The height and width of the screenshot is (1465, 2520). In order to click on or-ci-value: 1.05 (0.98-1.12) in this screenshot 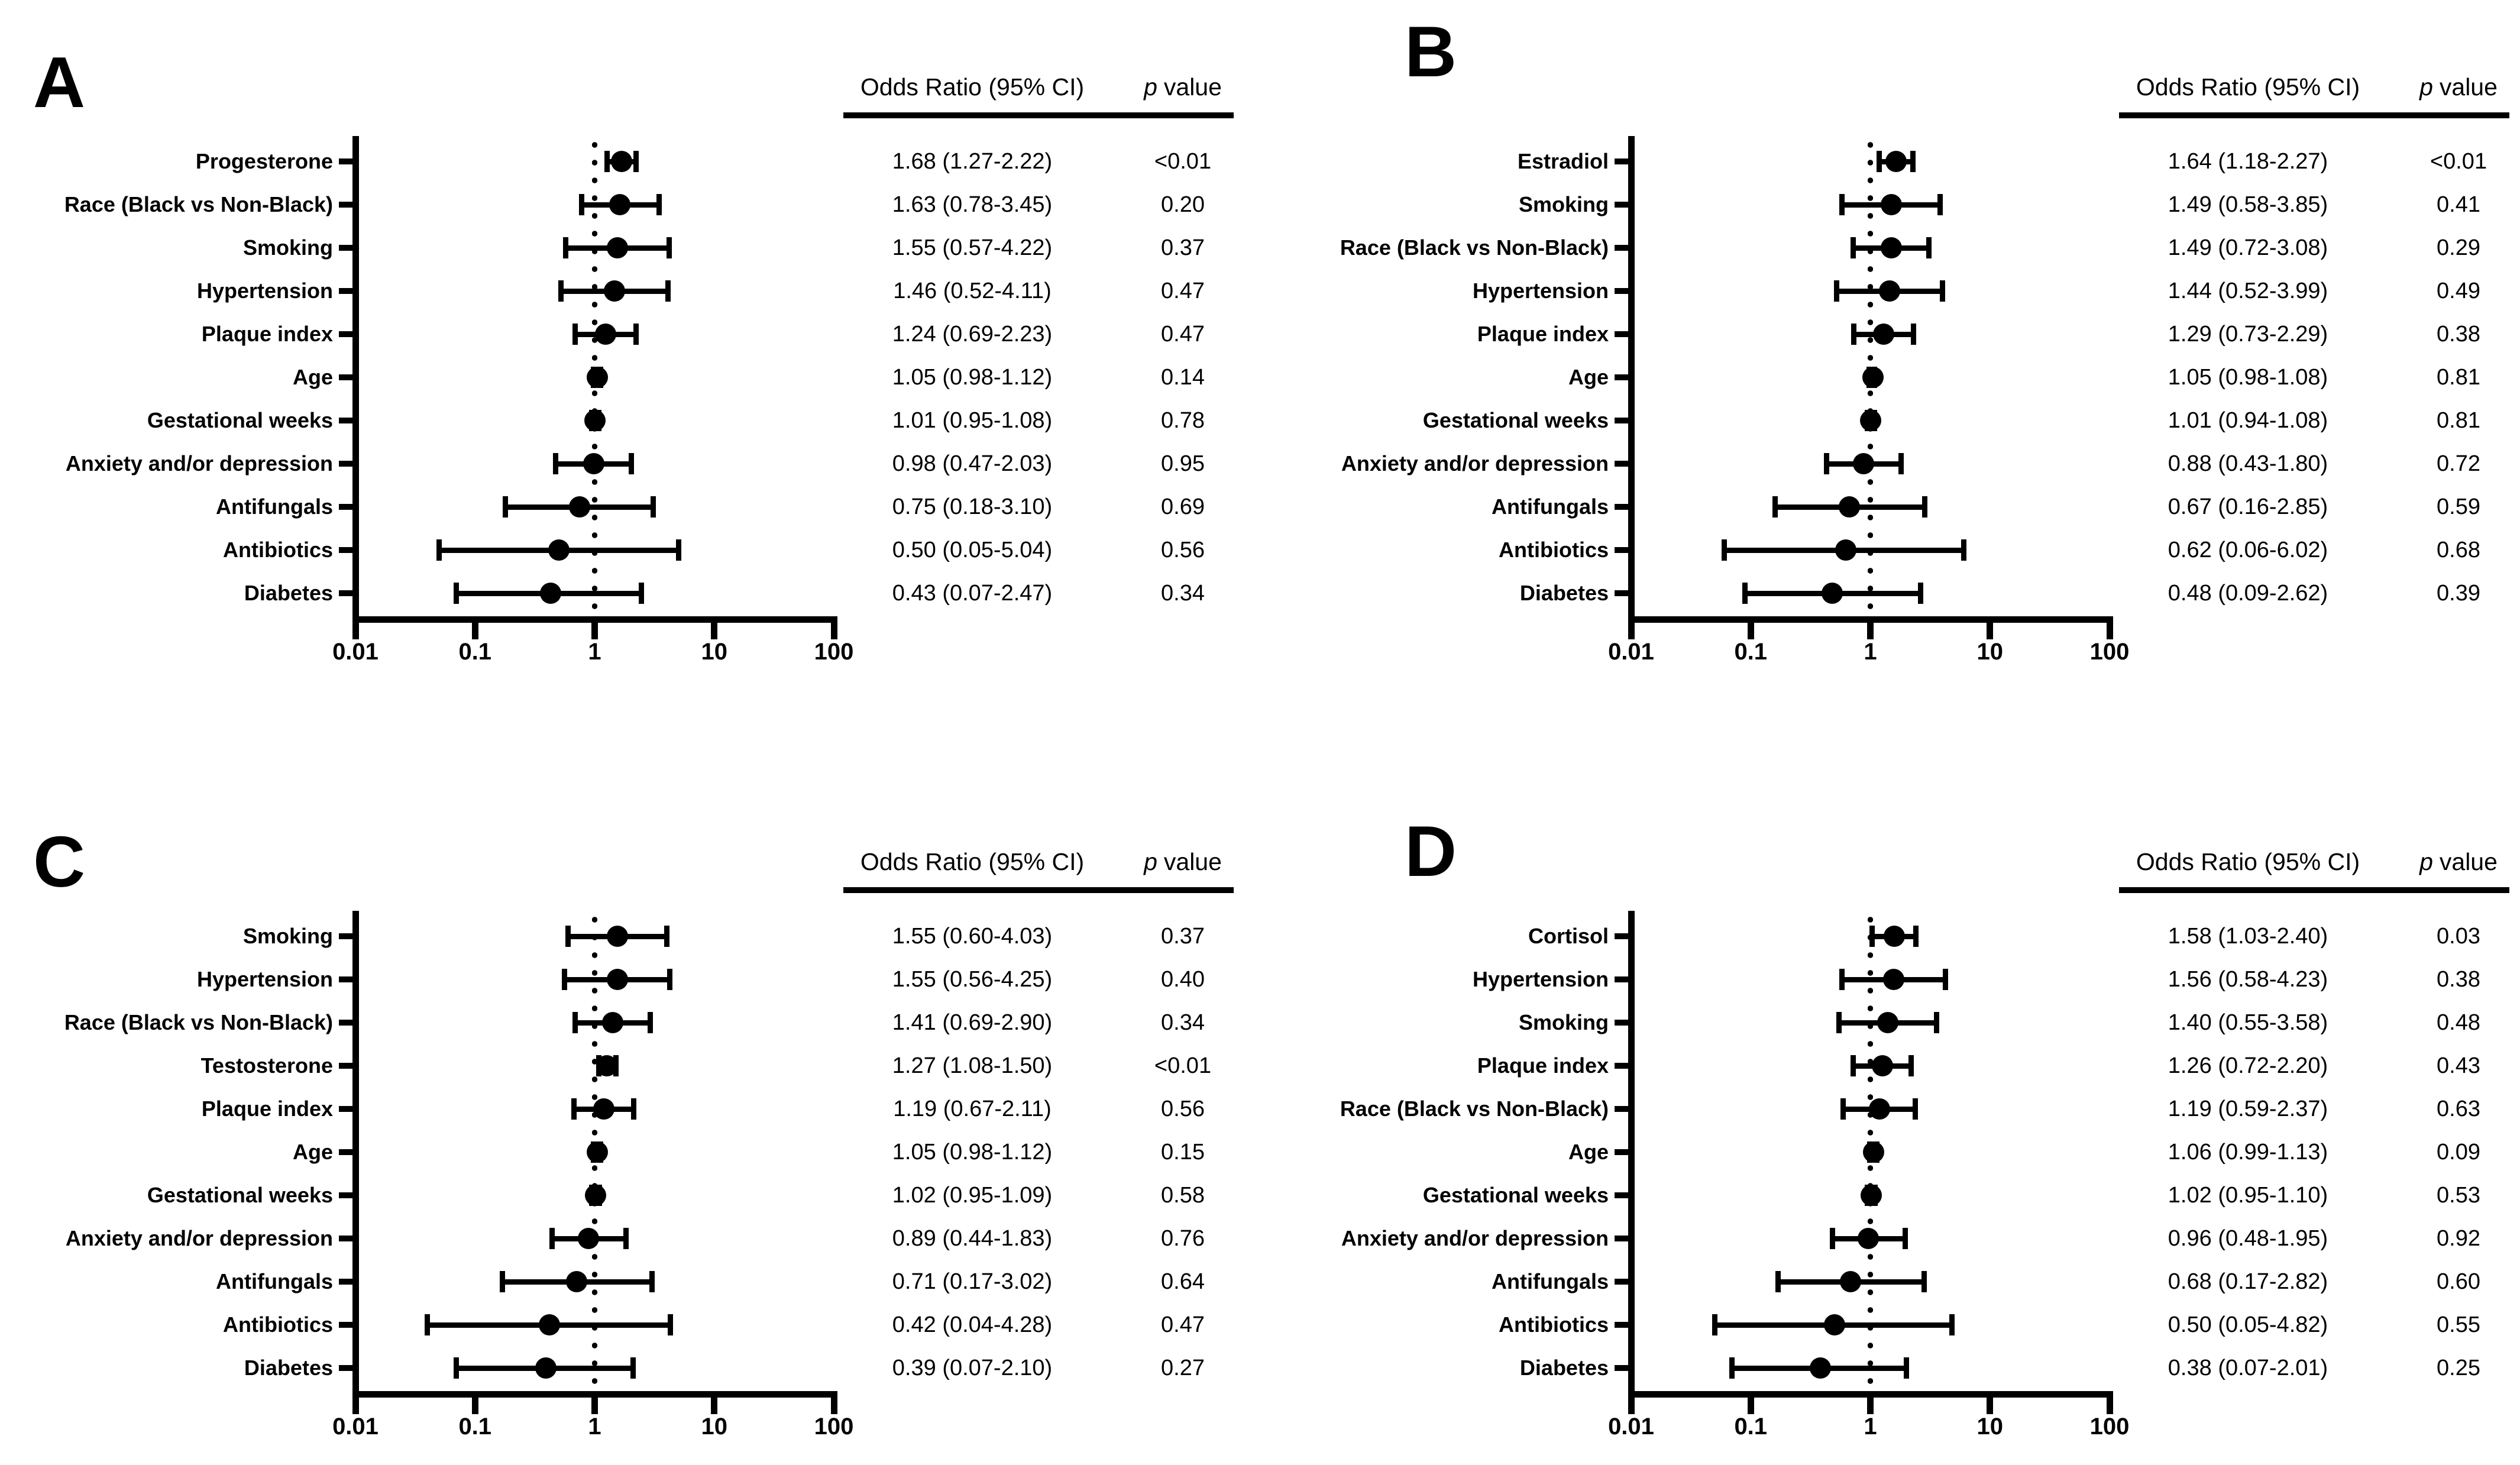, I will do `click(972, 377)`.